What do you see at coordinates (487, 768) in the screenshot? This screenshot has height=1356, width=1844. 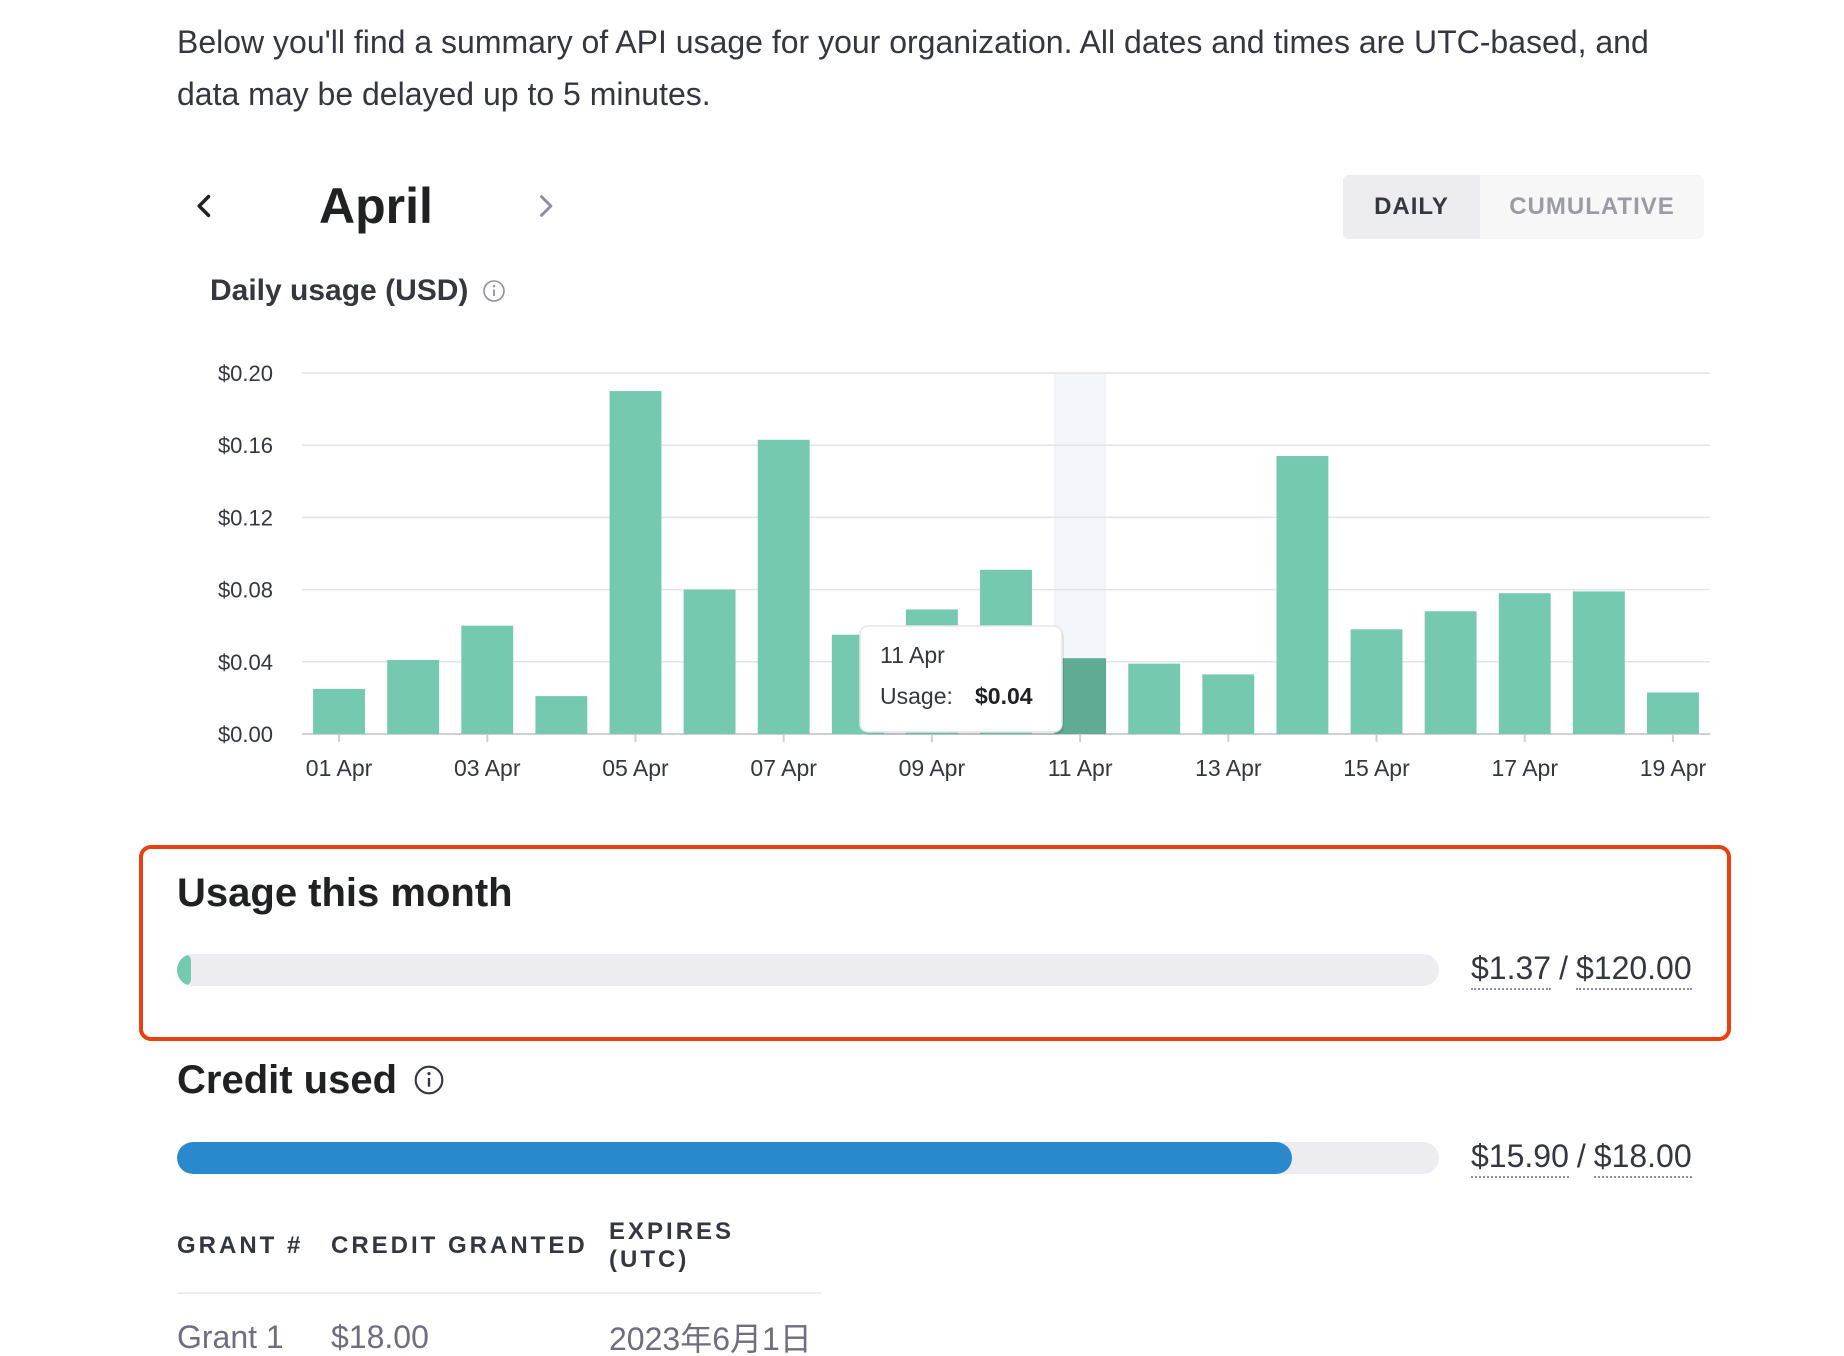 I see `x-tick-label: 03 Apr` at bounding box center [487, 768].